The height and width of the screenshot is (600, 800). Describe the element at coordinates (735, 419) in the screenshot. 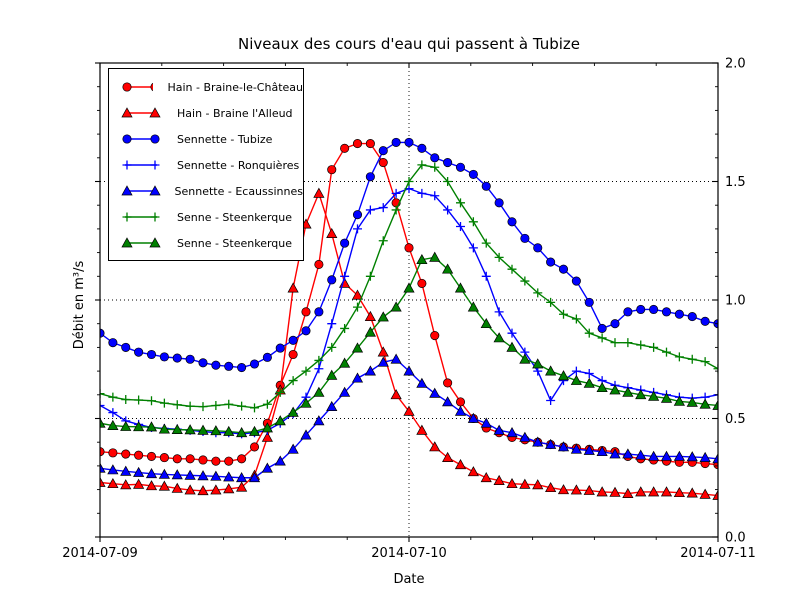

I see `y-tick-label: 0.5` at that location.